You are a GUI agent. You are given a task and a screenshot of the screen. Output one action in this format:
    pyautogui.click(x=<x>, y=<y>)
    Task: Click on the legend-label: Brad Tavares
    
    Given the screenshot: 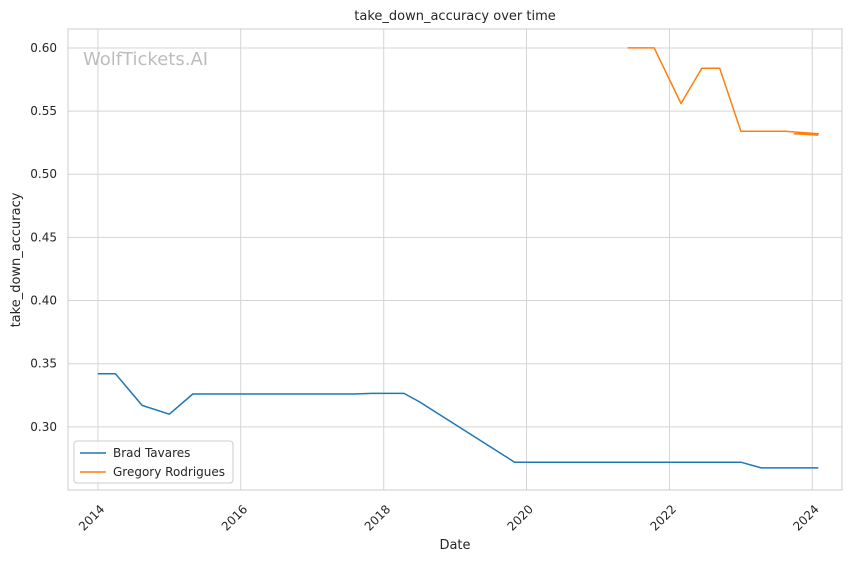 What is the action you would take?
    pyautogui.click(x=151, y=453)
    